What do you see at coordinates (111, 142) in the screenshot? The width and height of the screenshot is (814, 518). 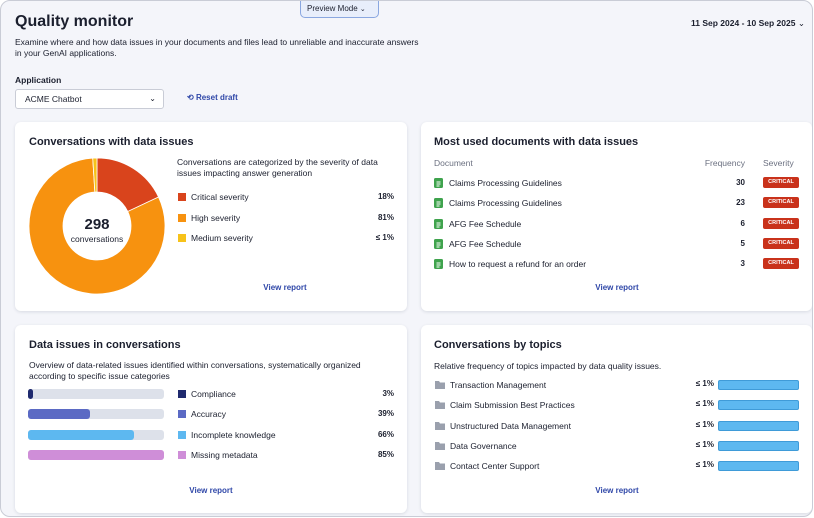 I see `card-title: Conversations with data issues` at bounding box center [111, 142].